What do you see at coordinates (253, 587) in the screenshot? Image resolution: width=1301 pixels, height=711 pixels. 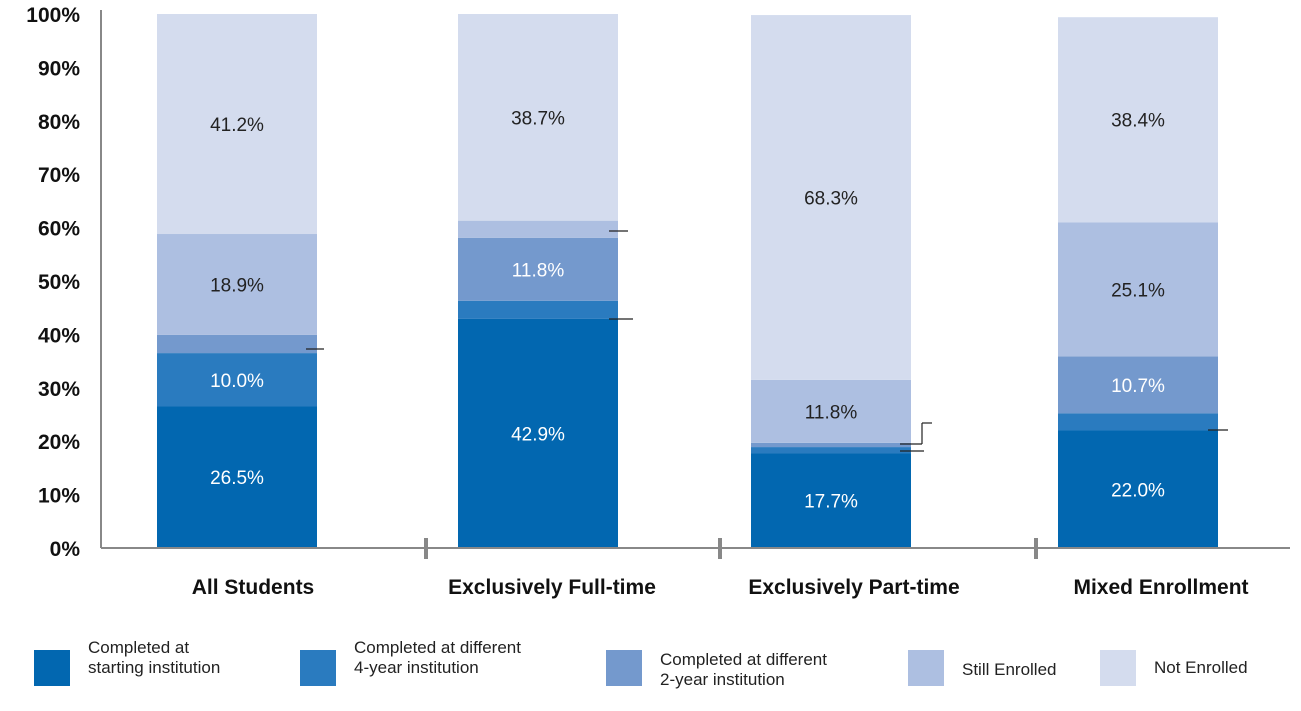 I see `category-label: All Students` at bounding box center [253, 587].